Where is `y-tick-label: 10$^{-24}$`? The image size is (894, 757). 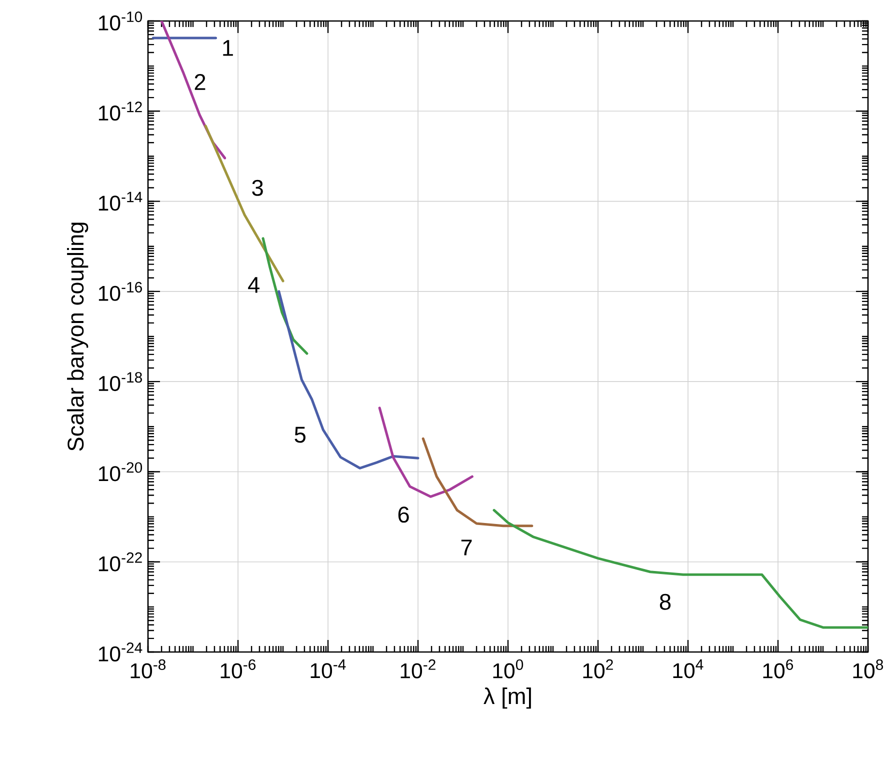 y-tick-label: 10$^{-24}$ is located at coordinates (120, 652).